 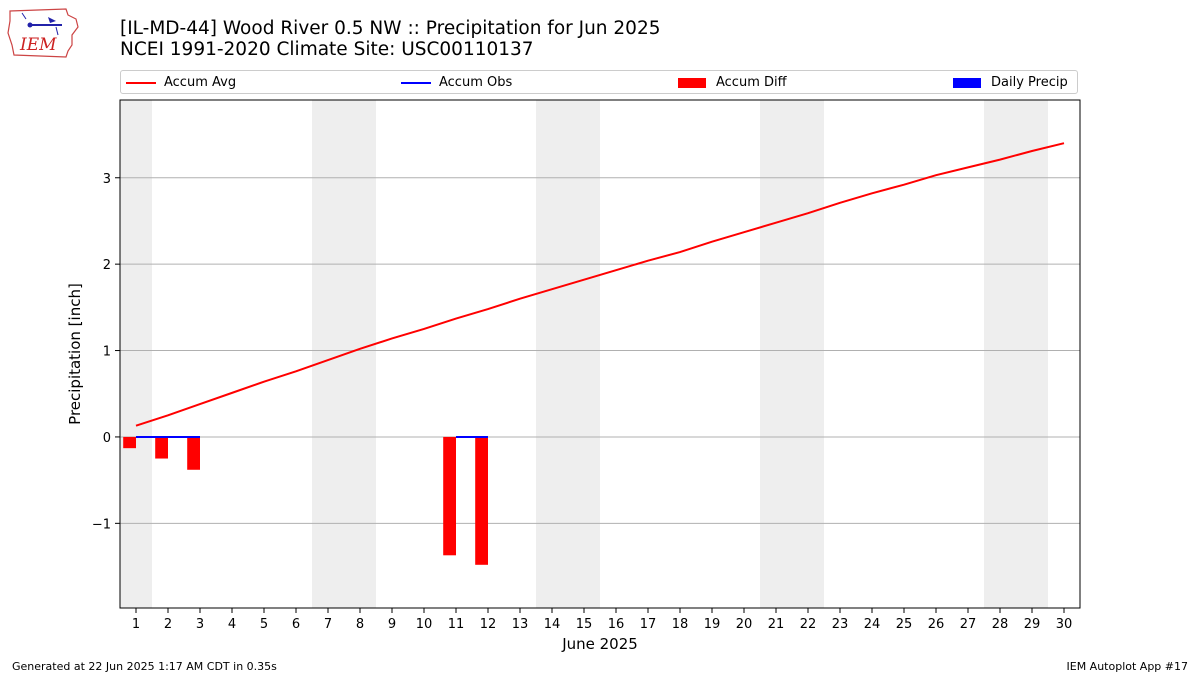 What do you see at coordinates (168, 624) in the screenshot?
I see `x-tick-label: 2` at bounding box center [168, 624].